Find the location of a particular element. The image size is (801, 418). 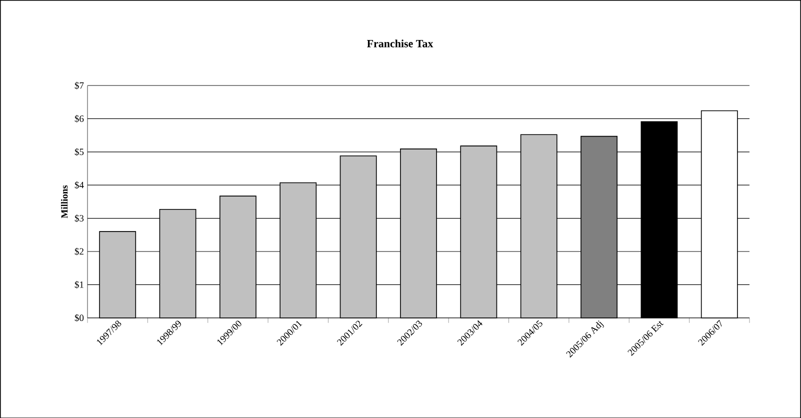

y-tick-label: $3 is located at coordinates (79, 218).